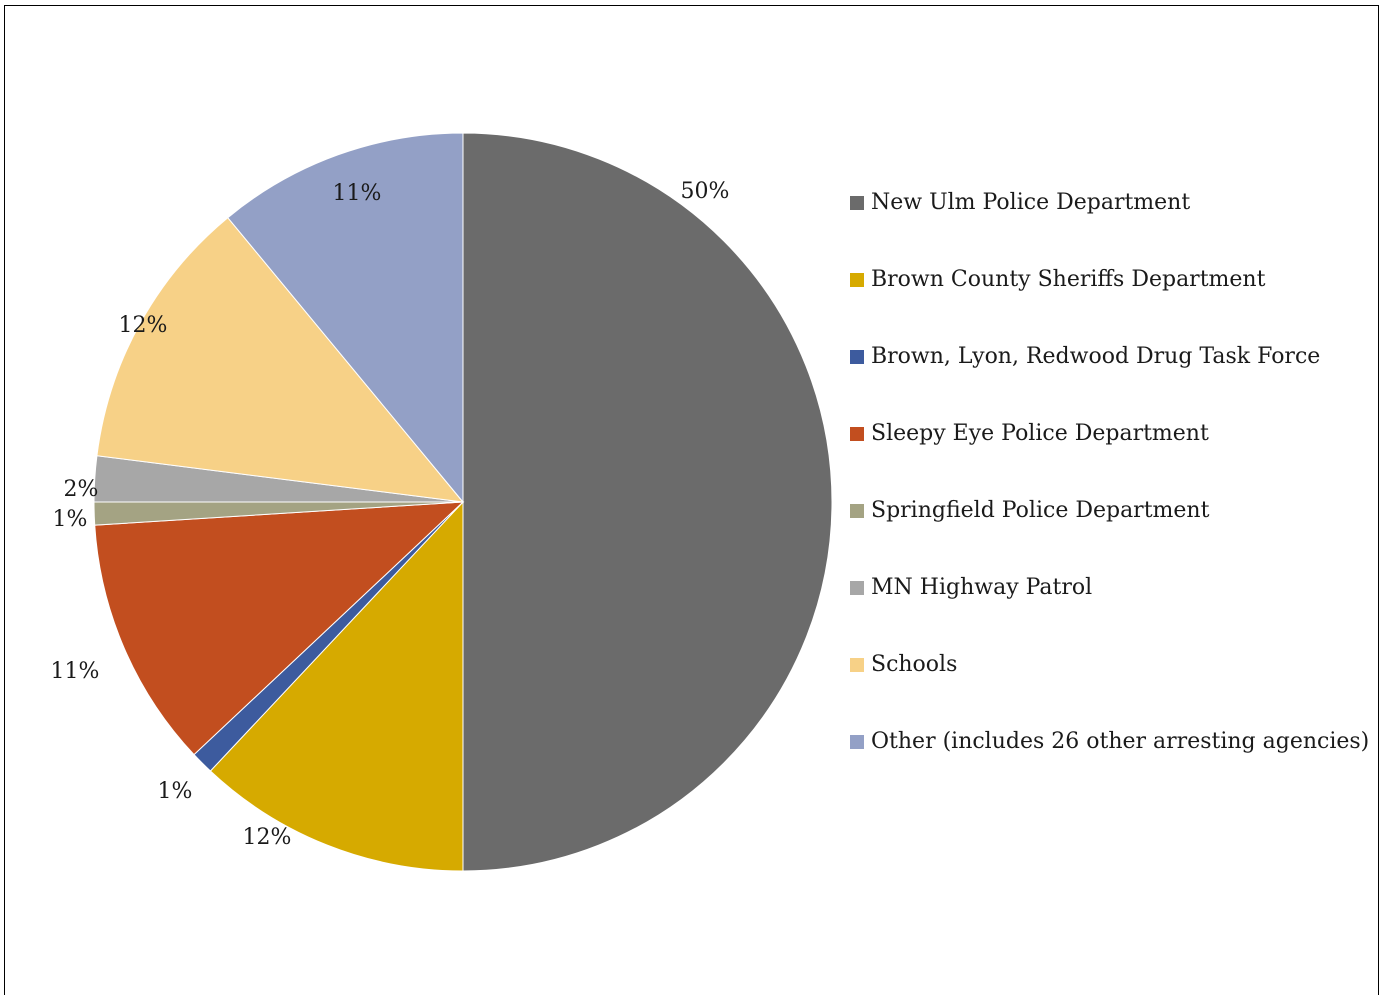 This screenshot has width=1383, height=996. Describe the element at coordinates (81, 489) in the screenshot. I see `data-label-mn-highway-patrol: 2%` at that location.